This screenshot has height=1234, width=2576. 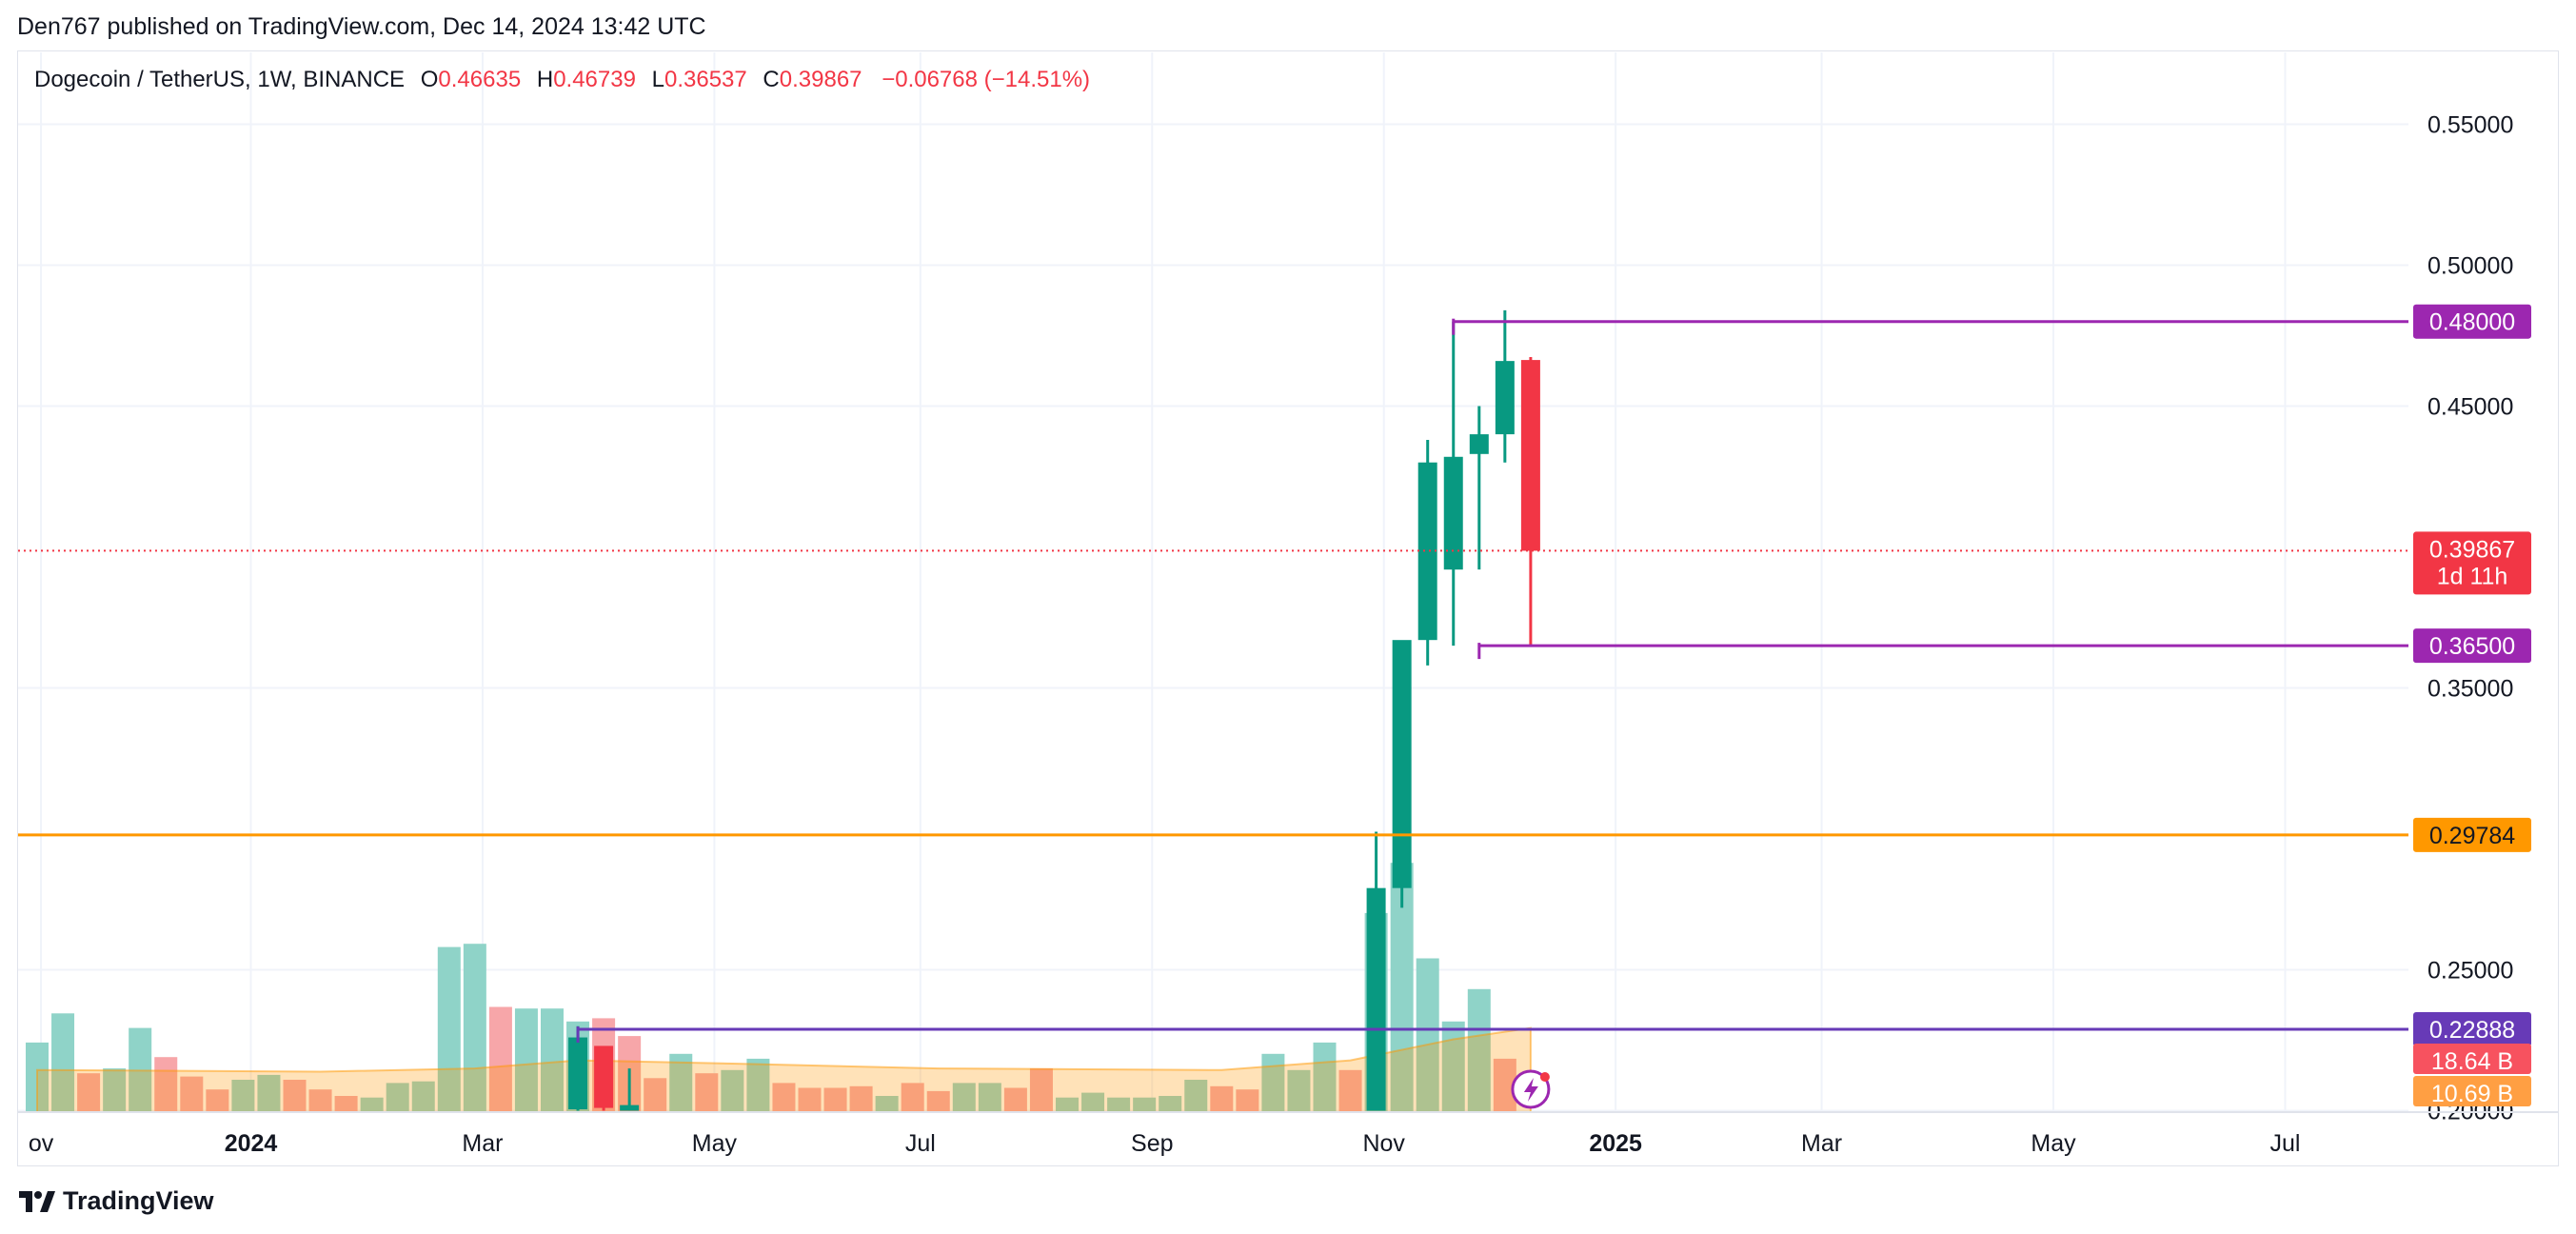 What do you see at coordinates (2470, 124) in the screenshot?
I see `price-tick-label: 0.55000` at bounding box center [2470, 124].